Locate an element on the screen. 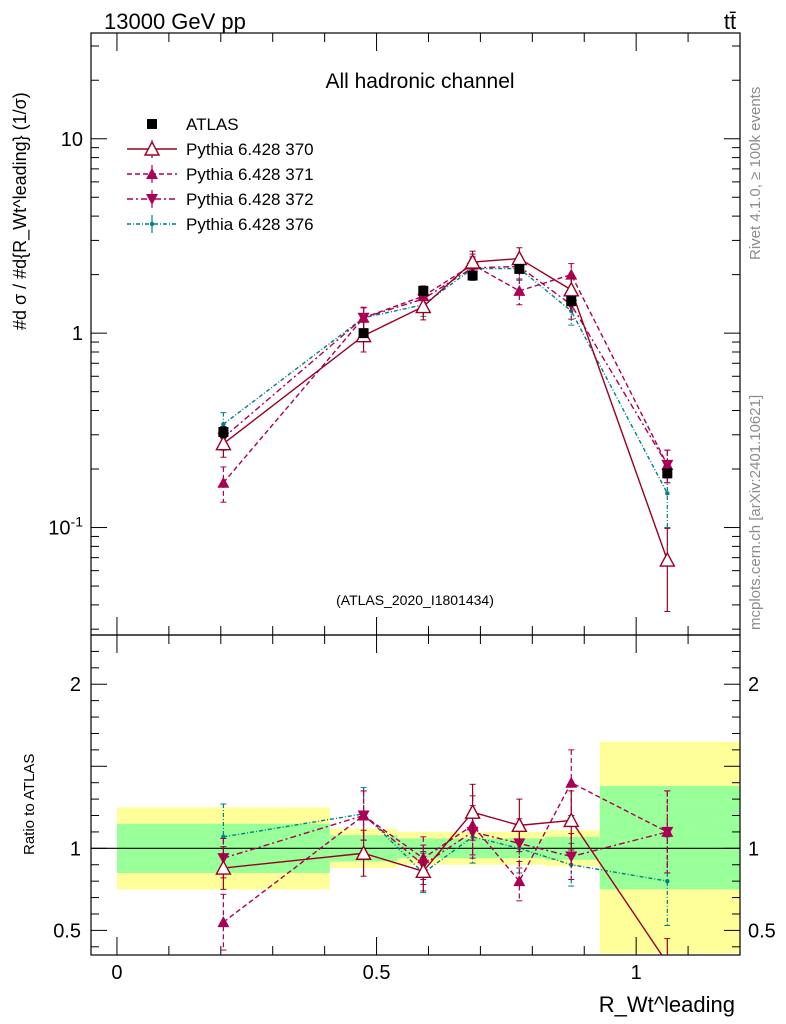 Image resolution: width=786 pixels, height=1024 pixels. series-main-s372 is located at coordinates (445, 369).